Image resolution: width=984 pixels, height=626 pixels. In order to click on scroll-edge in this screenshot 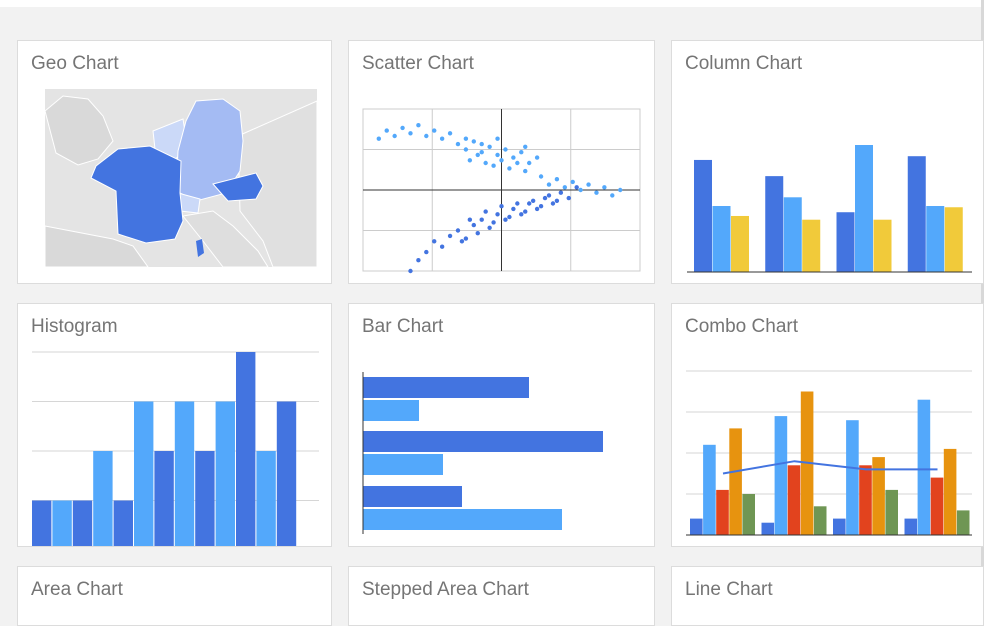, I will do `click(982, 302)`.